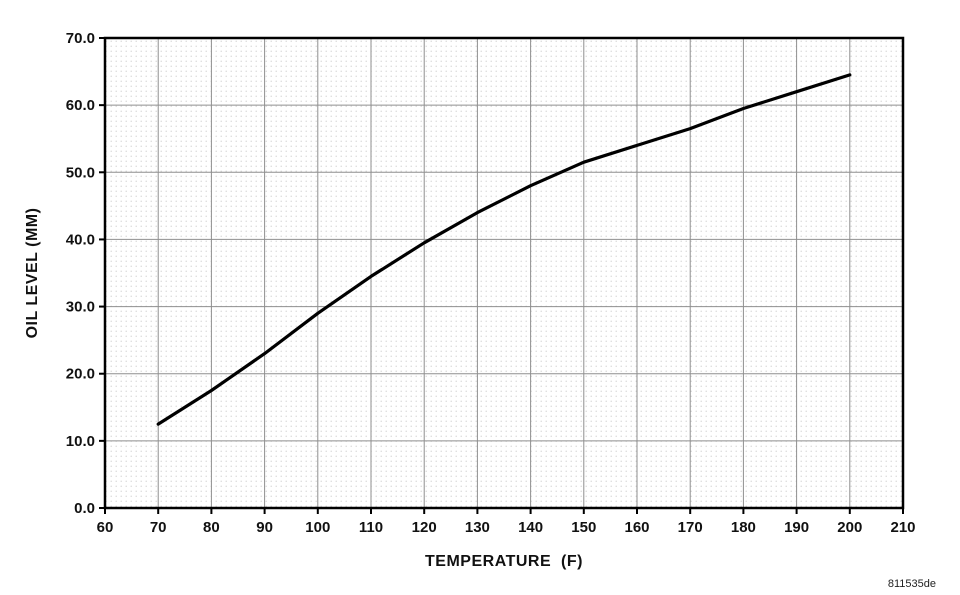 This screenshot has width=960, height=595. What do you see at coordinates (504, 561) in the screenshot?
I see `x-axis-title: TEMPERATURE (F)` at bounding box center [504, 561].